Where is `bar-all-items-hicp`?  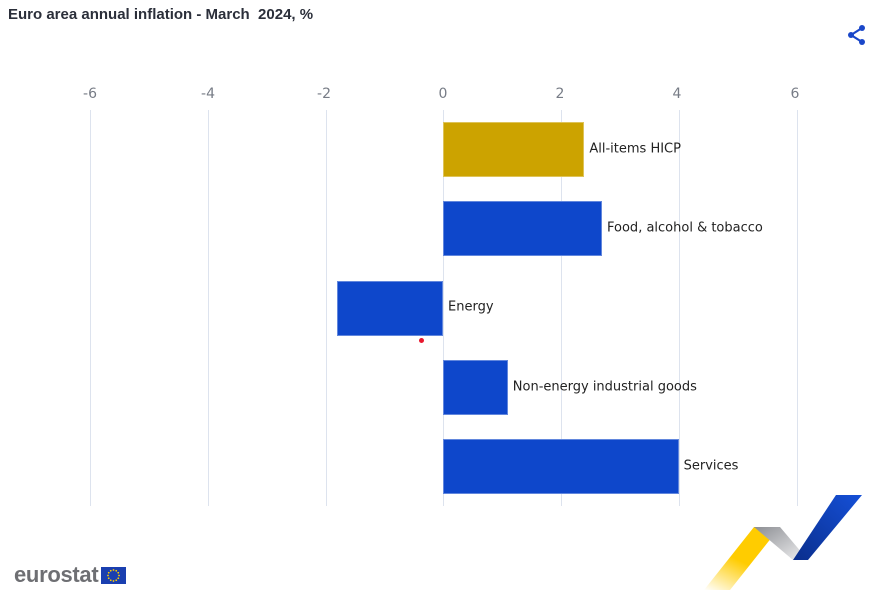
bar-all-items-hicp is located at coordinates (514, 149).